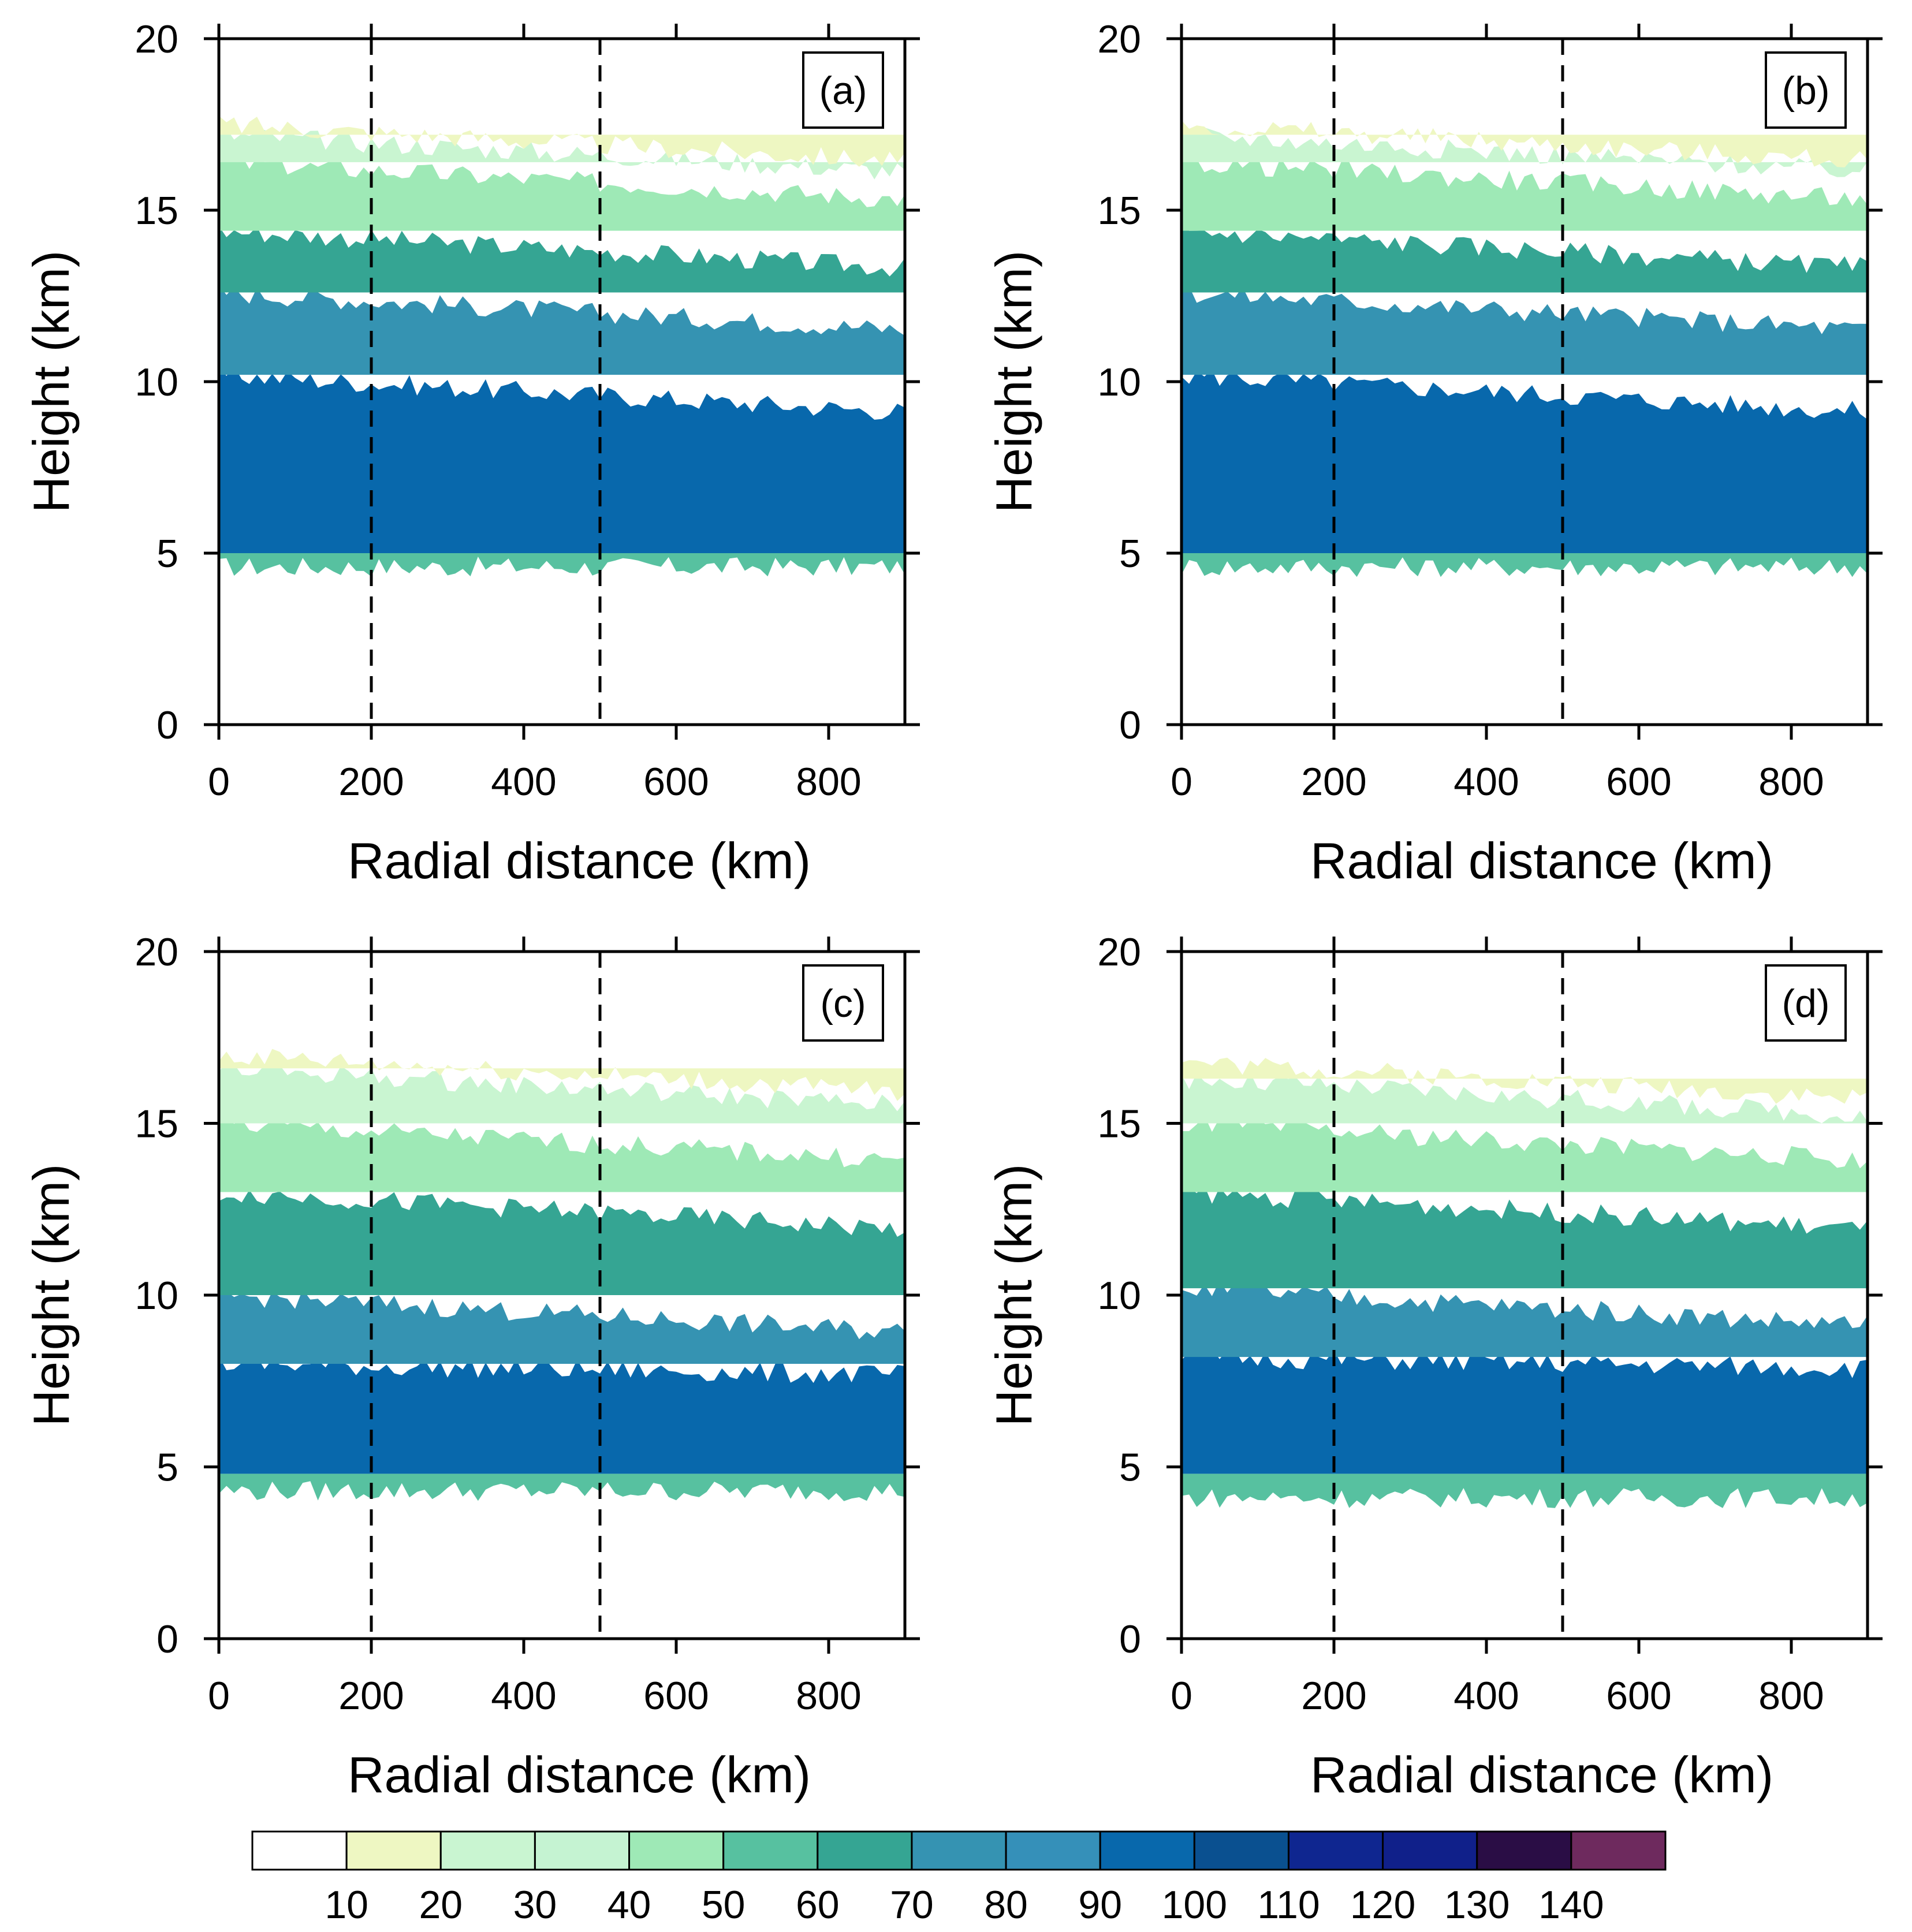 The height and width of the screenshot is (1932, 1912). What do you see at coordinates (346, 1905) in the screenshot?
I see `colorbar-label: 10` at bounding box center [346, 1905].